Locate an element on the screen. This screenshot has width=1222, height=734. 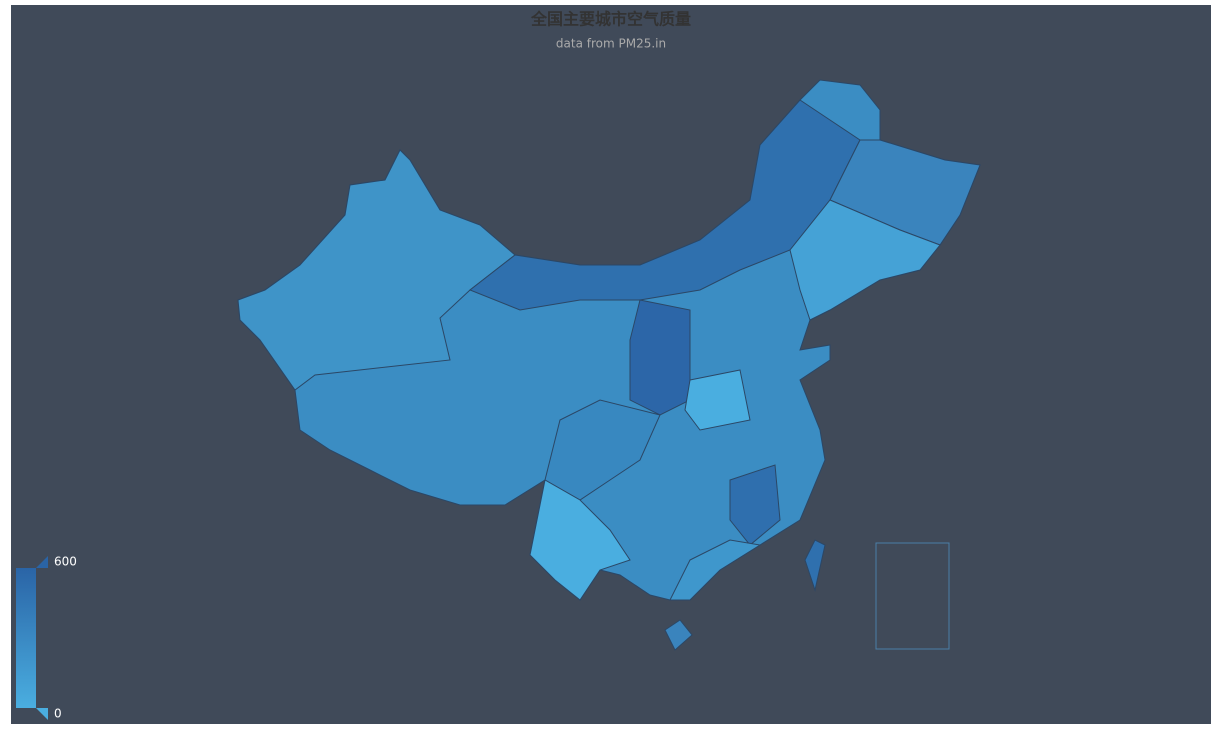
visual-map-max-label: 600 is located at coordinates (65, 562).